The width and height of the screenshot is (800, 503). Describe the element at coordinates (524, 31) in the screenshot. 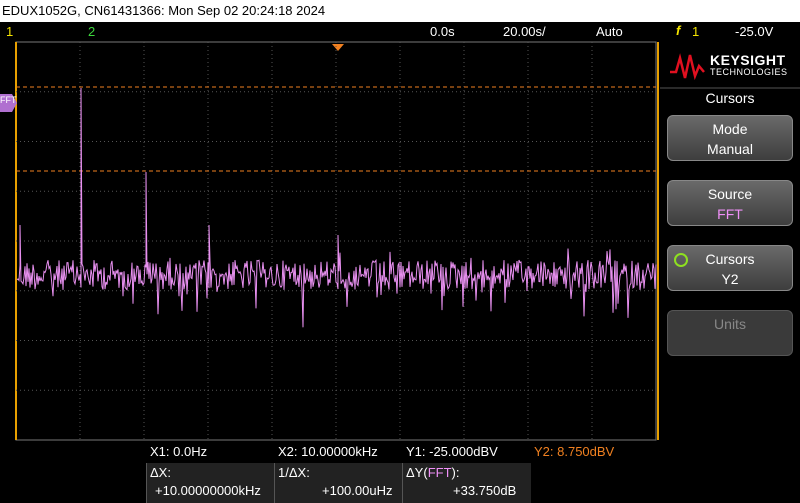

I see `timebase: 20.00s/` at that location.